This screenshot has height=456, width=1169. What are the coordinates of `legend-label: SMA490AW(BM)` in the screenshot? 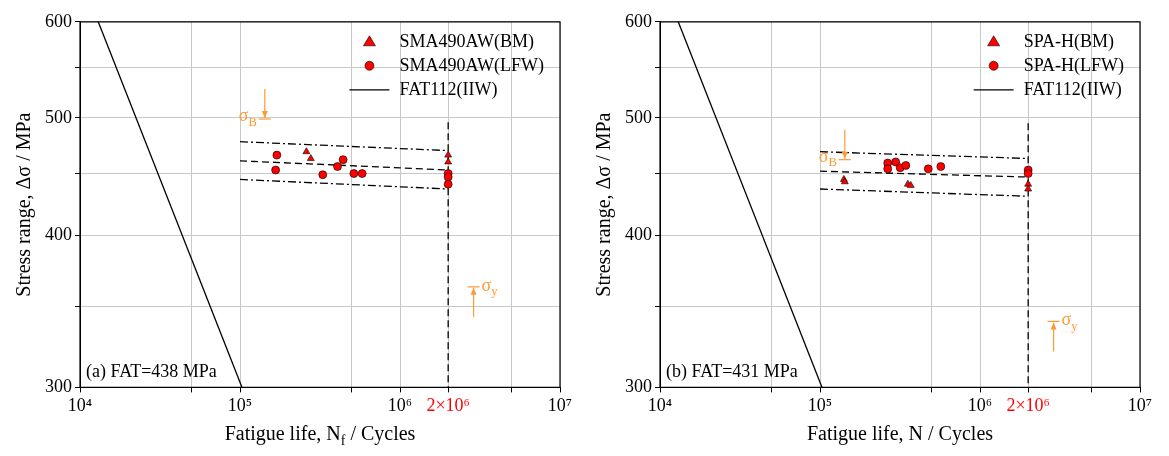 It's located at (467, 41).